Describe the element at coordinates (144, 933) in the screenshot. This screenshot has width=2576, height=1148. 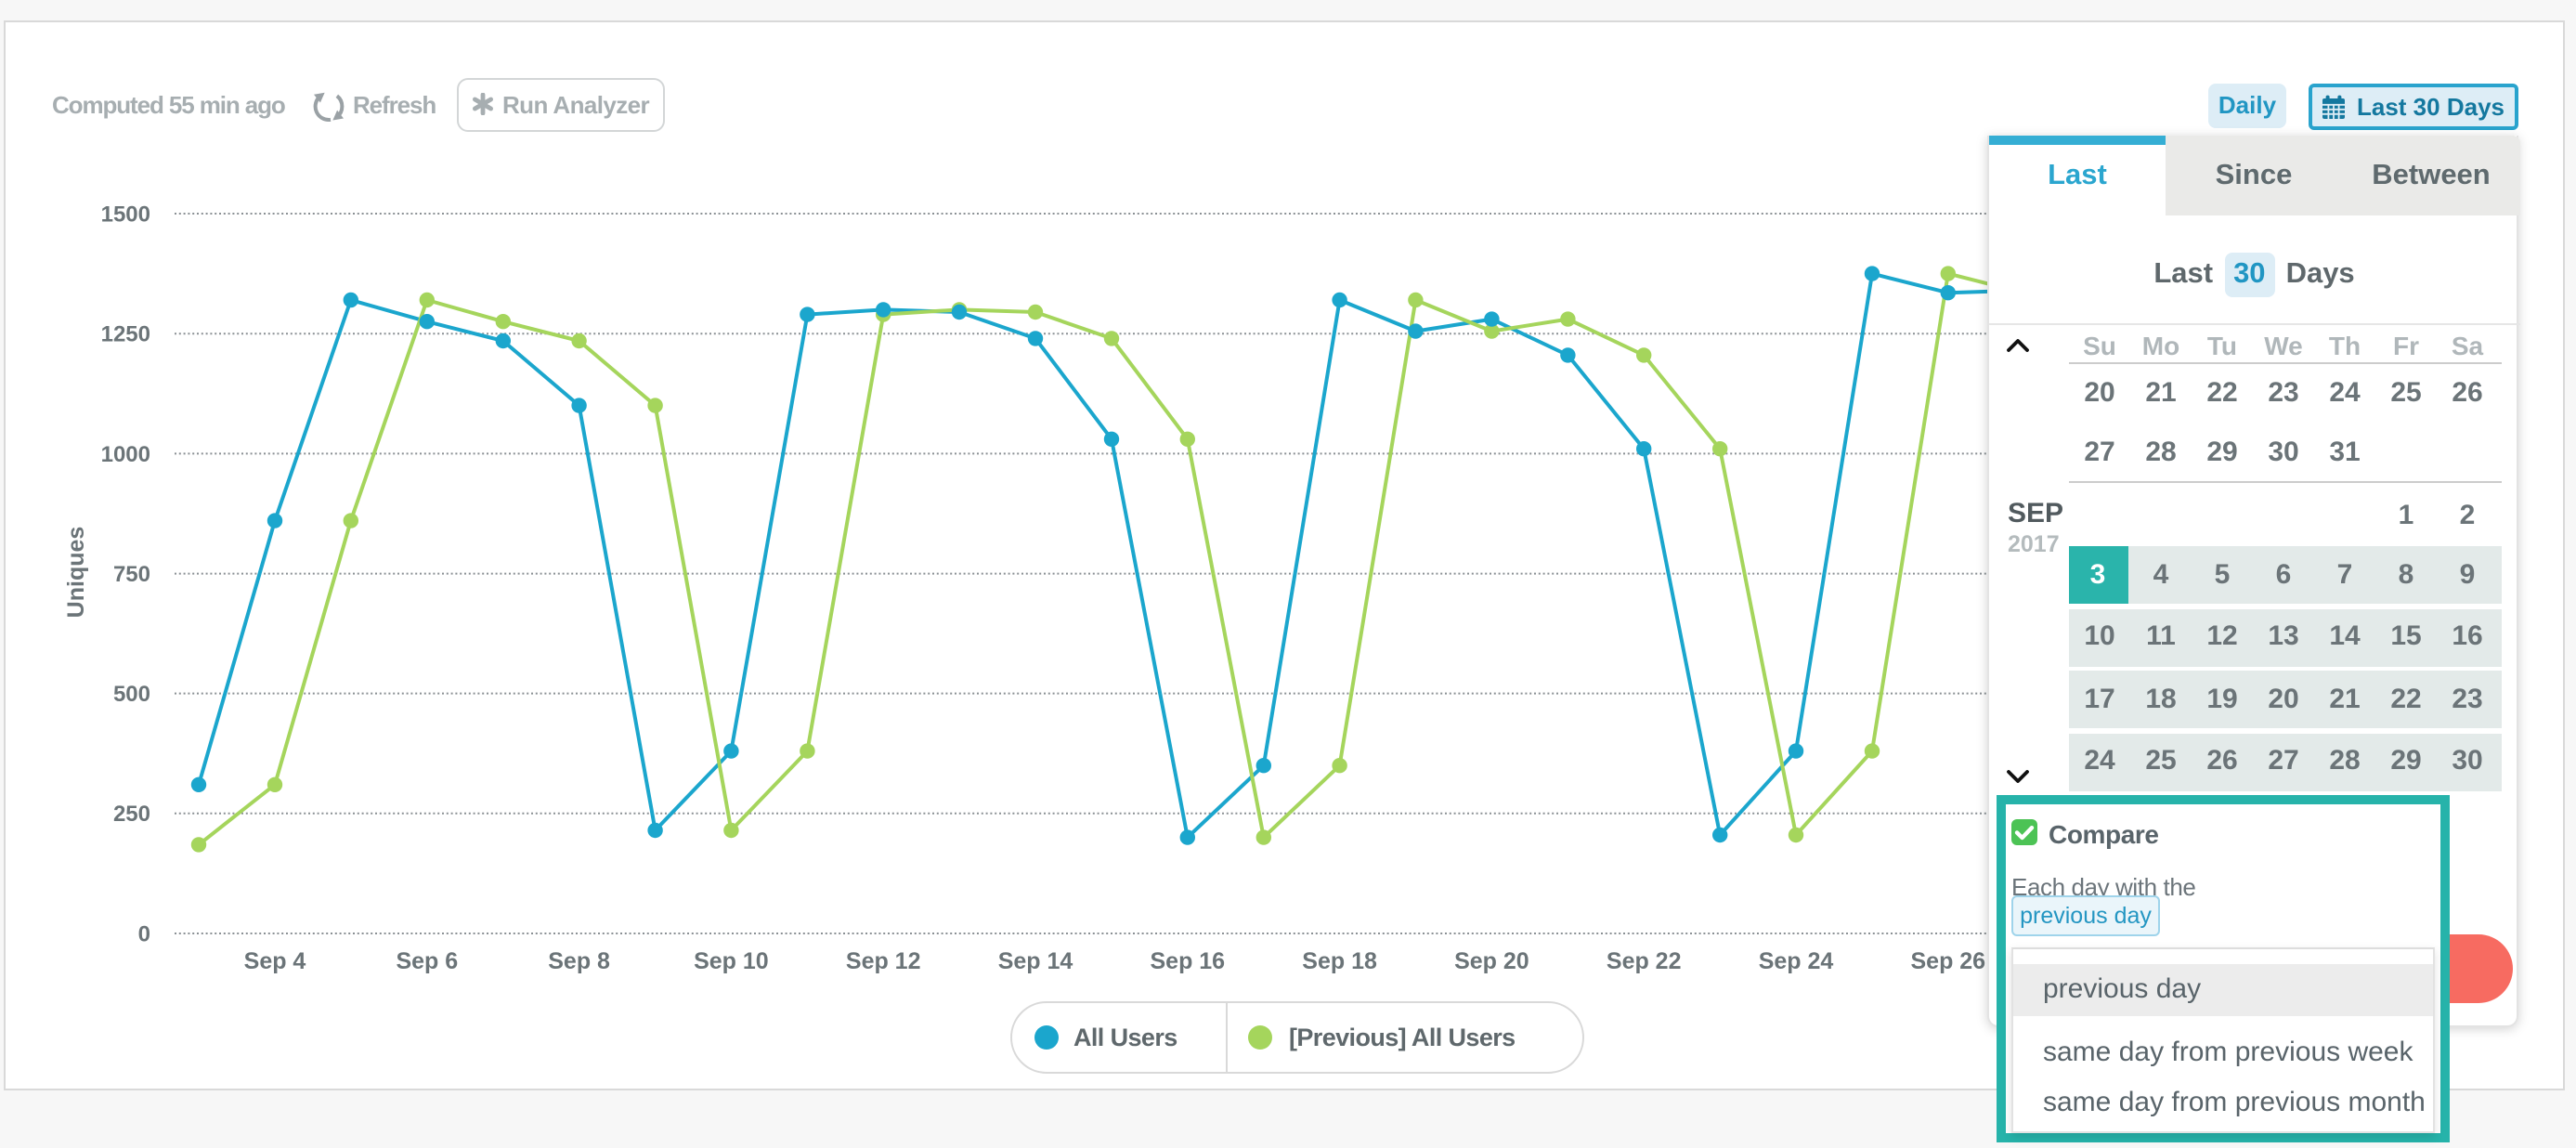
I see `svg-text: 0` at that location.